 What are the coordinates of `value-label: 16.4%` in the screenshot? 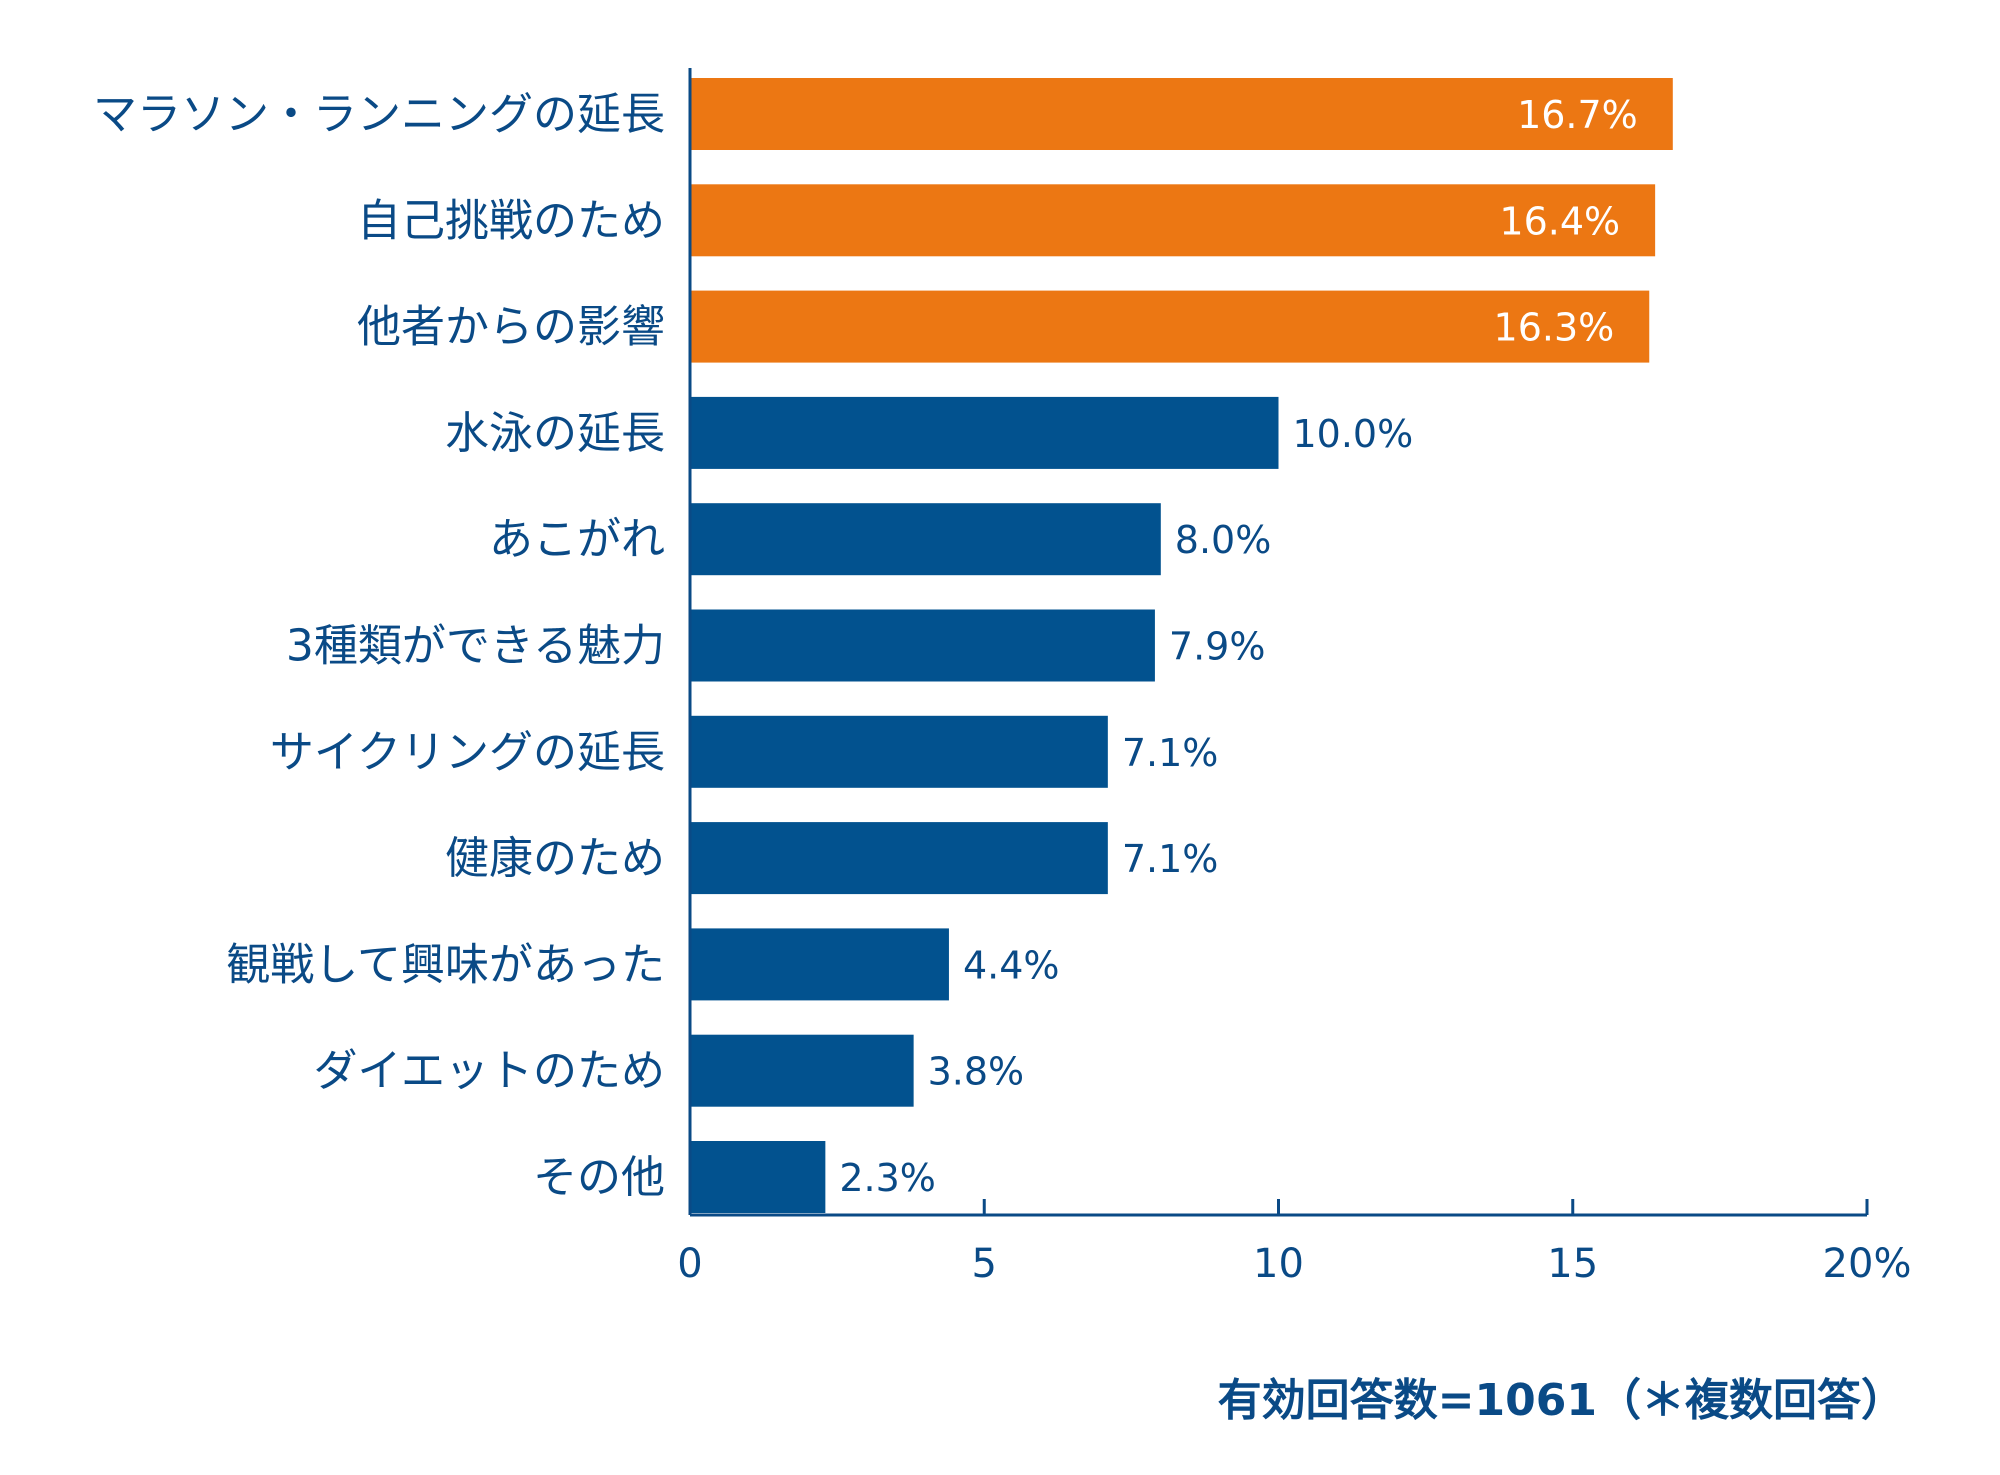 It's located at (1559, 221).